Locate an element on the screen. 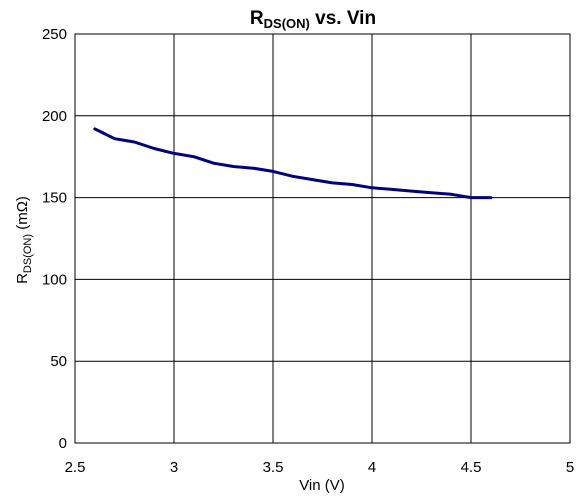  y-axis-label-rest: (mΩ) is located at coordinates (22, 215).